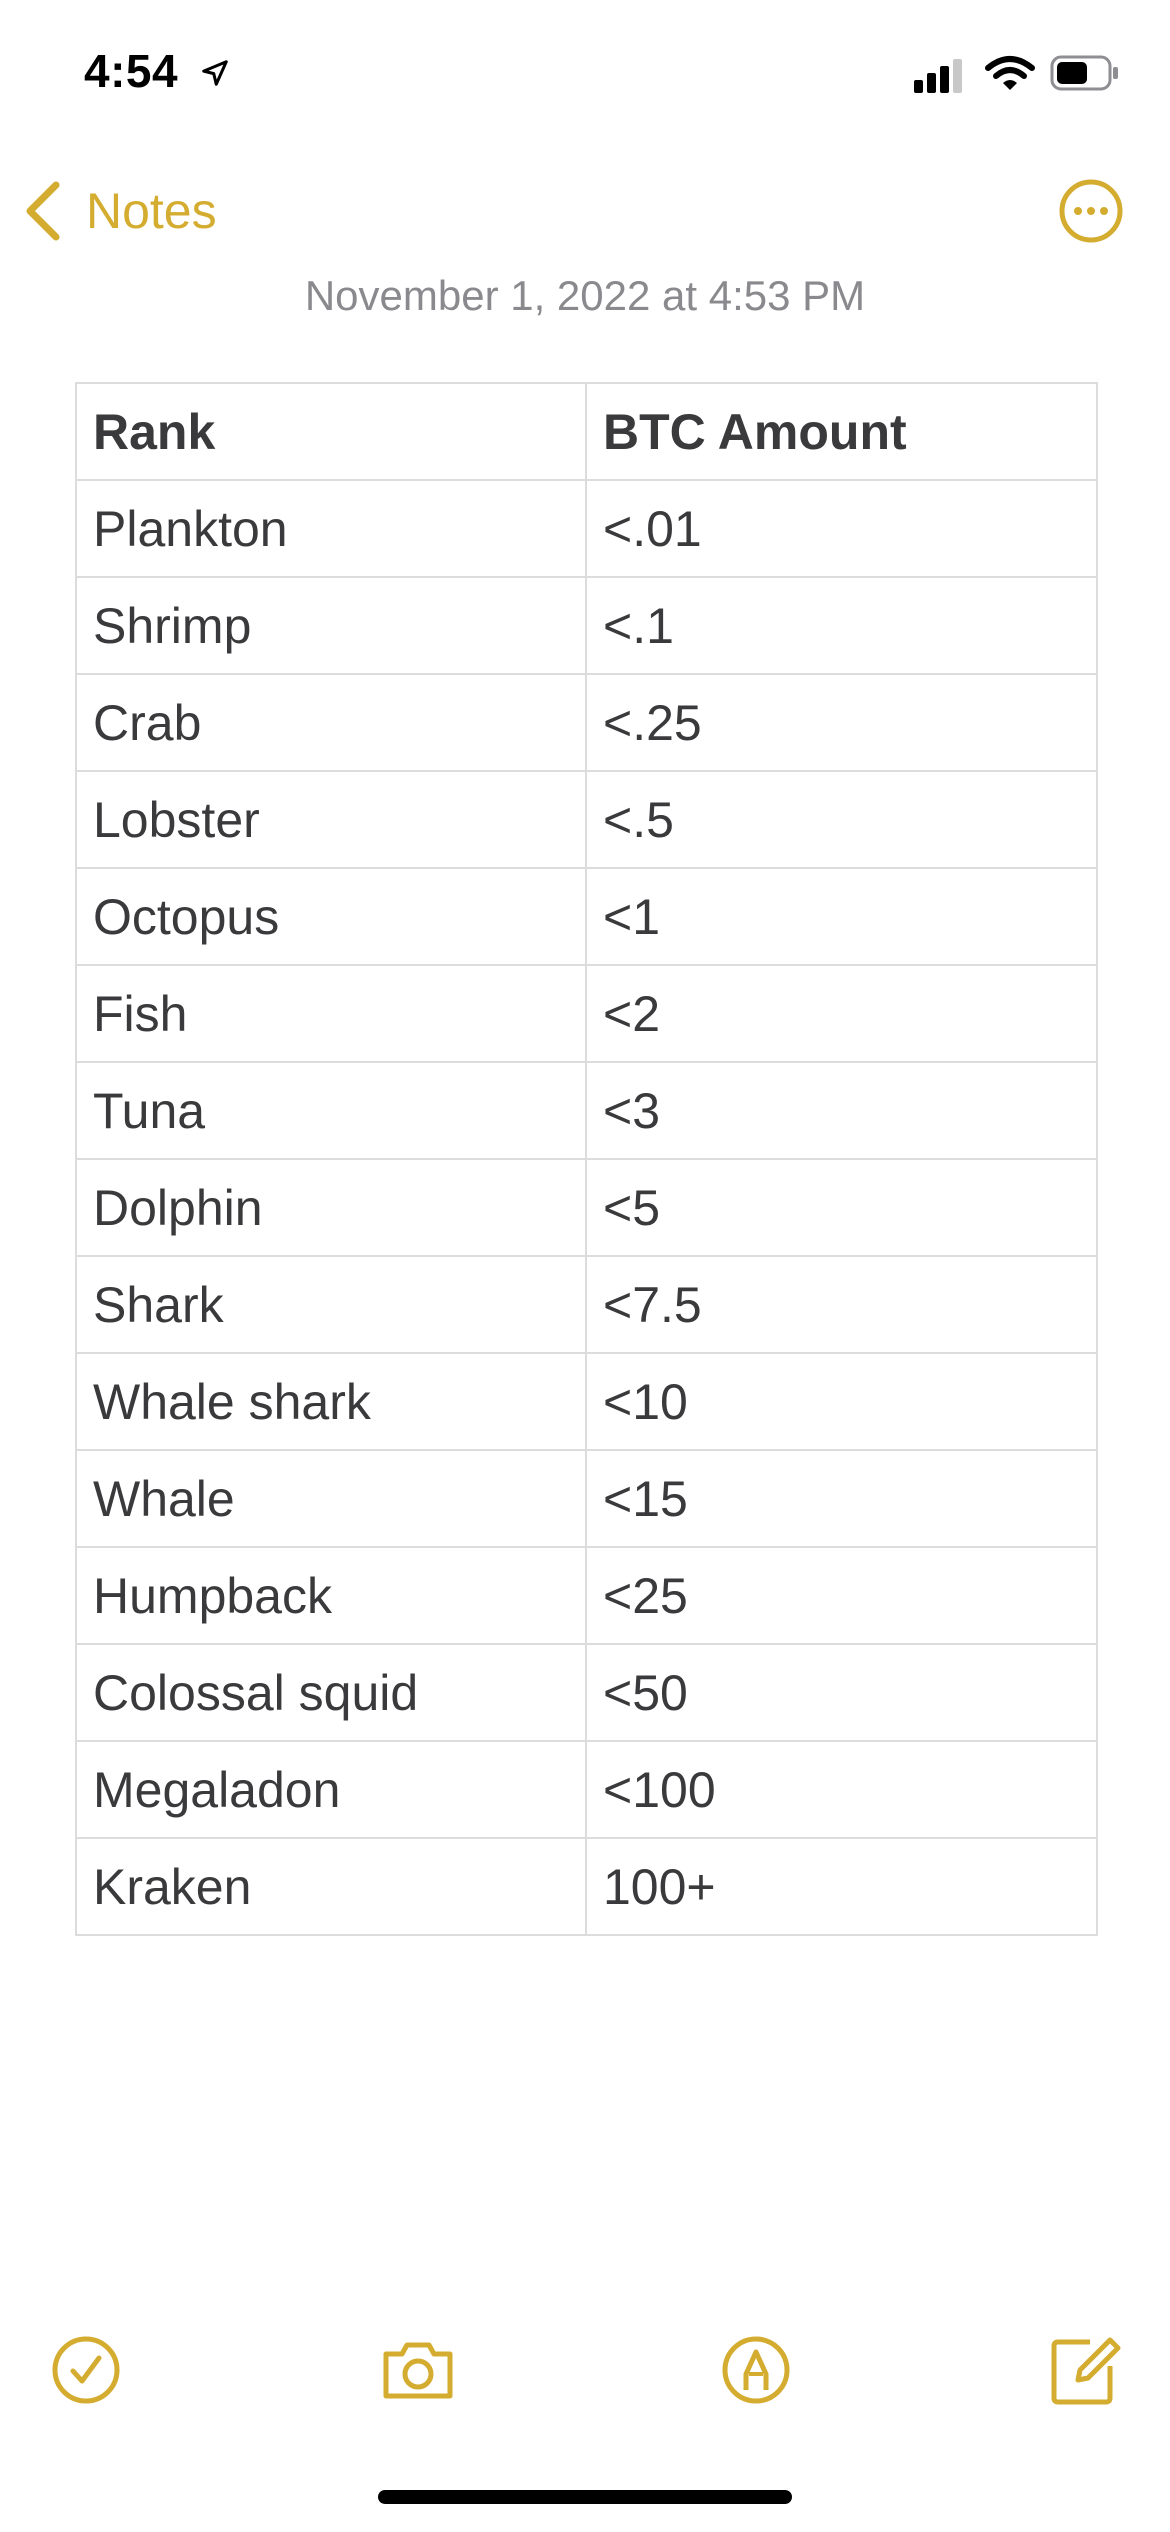 The image size is (1170, 2532). What do you see at coordinates (331, 916) in the screenshot?
I see `rank-cell: Octopus` at bounding box center [331, 916].